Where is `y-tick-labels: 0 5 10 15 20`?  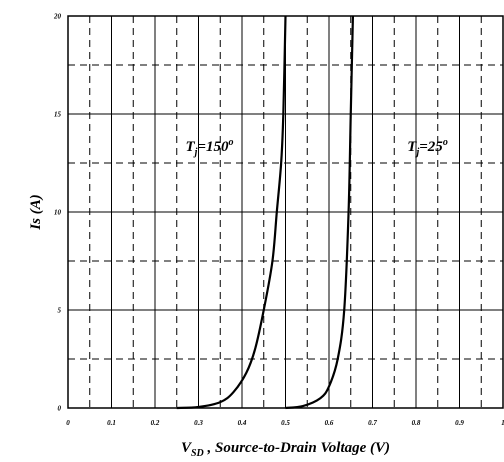
y-tick-labels: 0 5 10 15 20 is located at coordinates (57, 213).